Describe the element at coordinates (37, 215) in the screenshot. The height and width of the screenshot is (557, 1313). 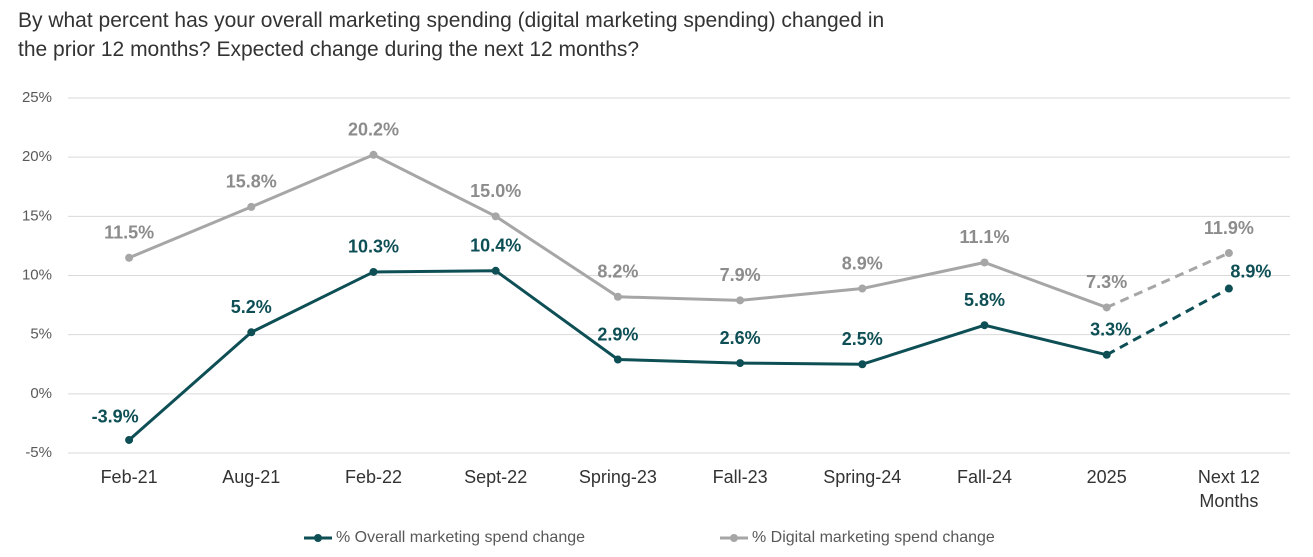
I see `y-tick-label: 15%` at that location.